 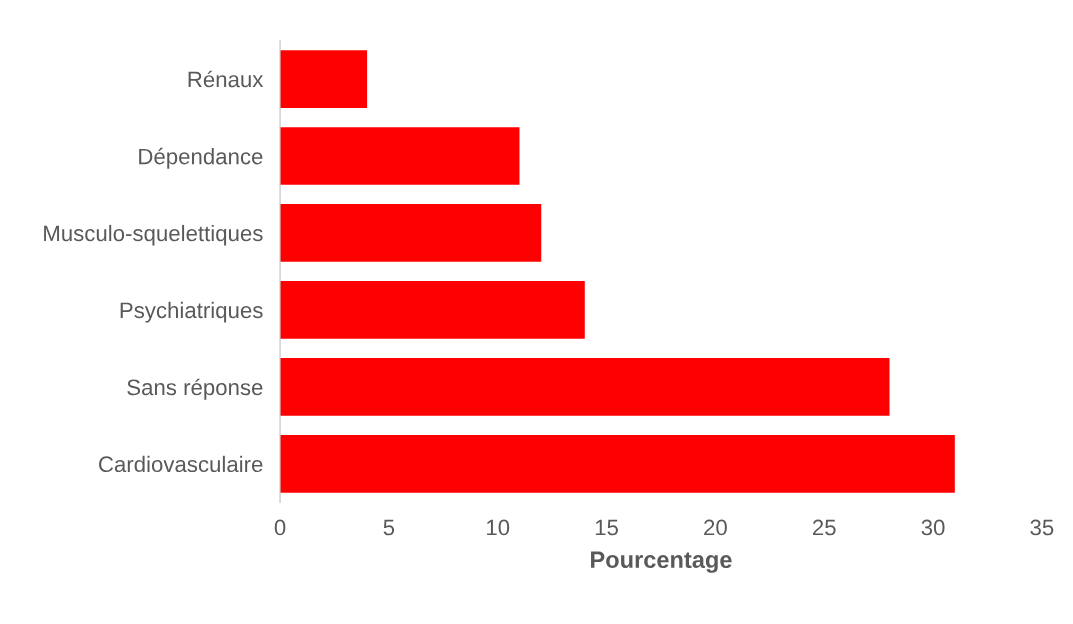 I want to click on y-tick-label: Psychiatriques, so click(x=191, y=312).